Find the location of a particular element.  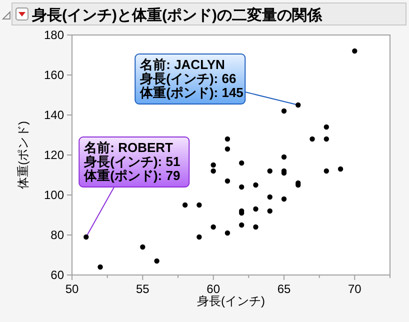

annotation: 名前: JACLYN 身長(インチ): 66 体重(ポンド): 145 is located at coordinates (191, 78).